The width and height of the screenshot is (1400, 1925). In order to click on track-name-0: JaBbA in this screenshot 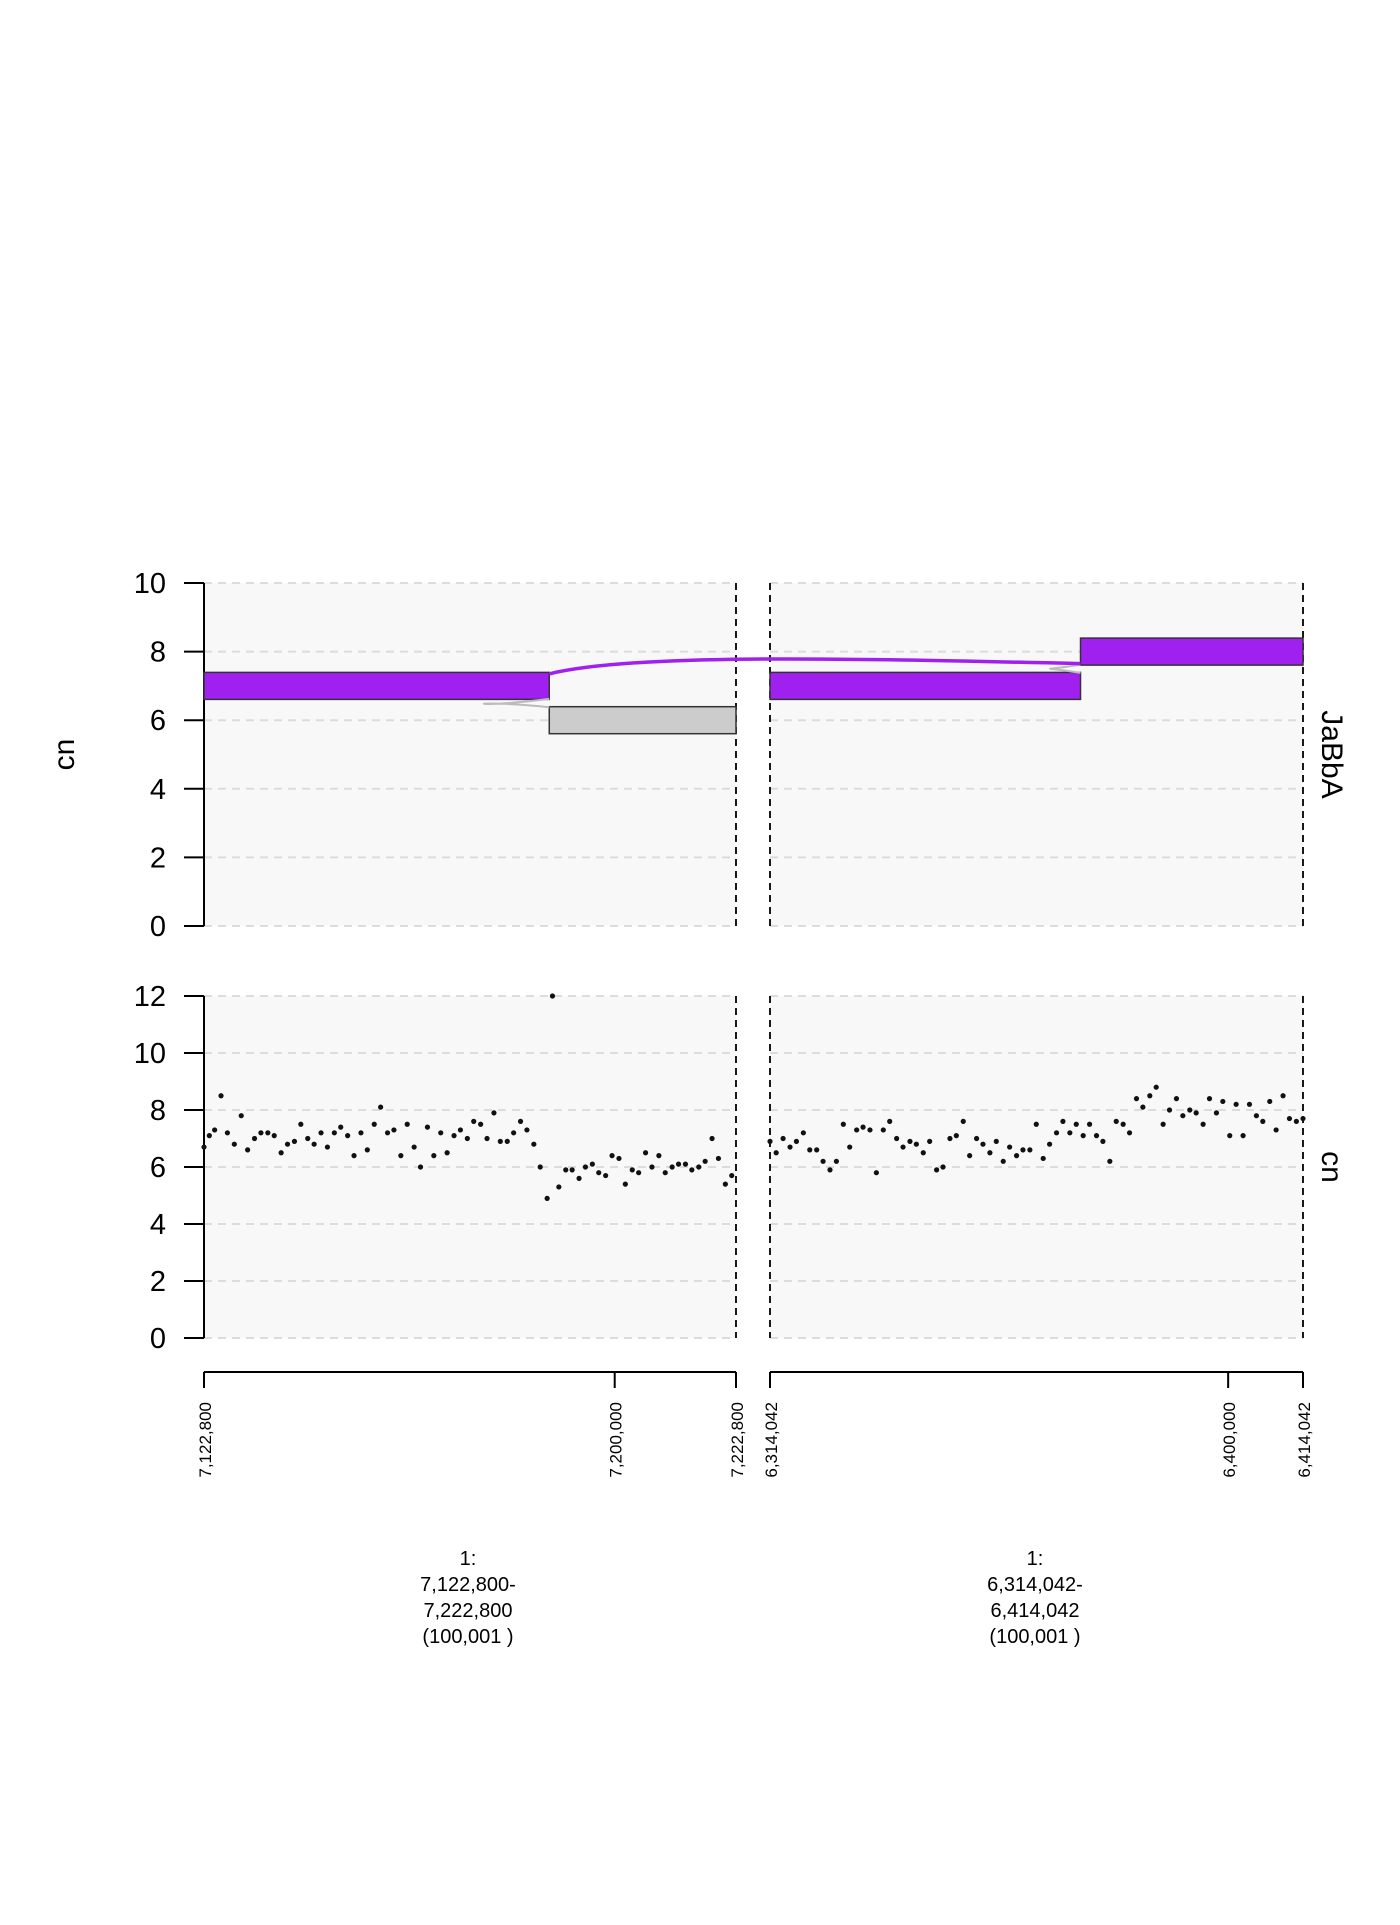, I will do `click(1331, 754)`.